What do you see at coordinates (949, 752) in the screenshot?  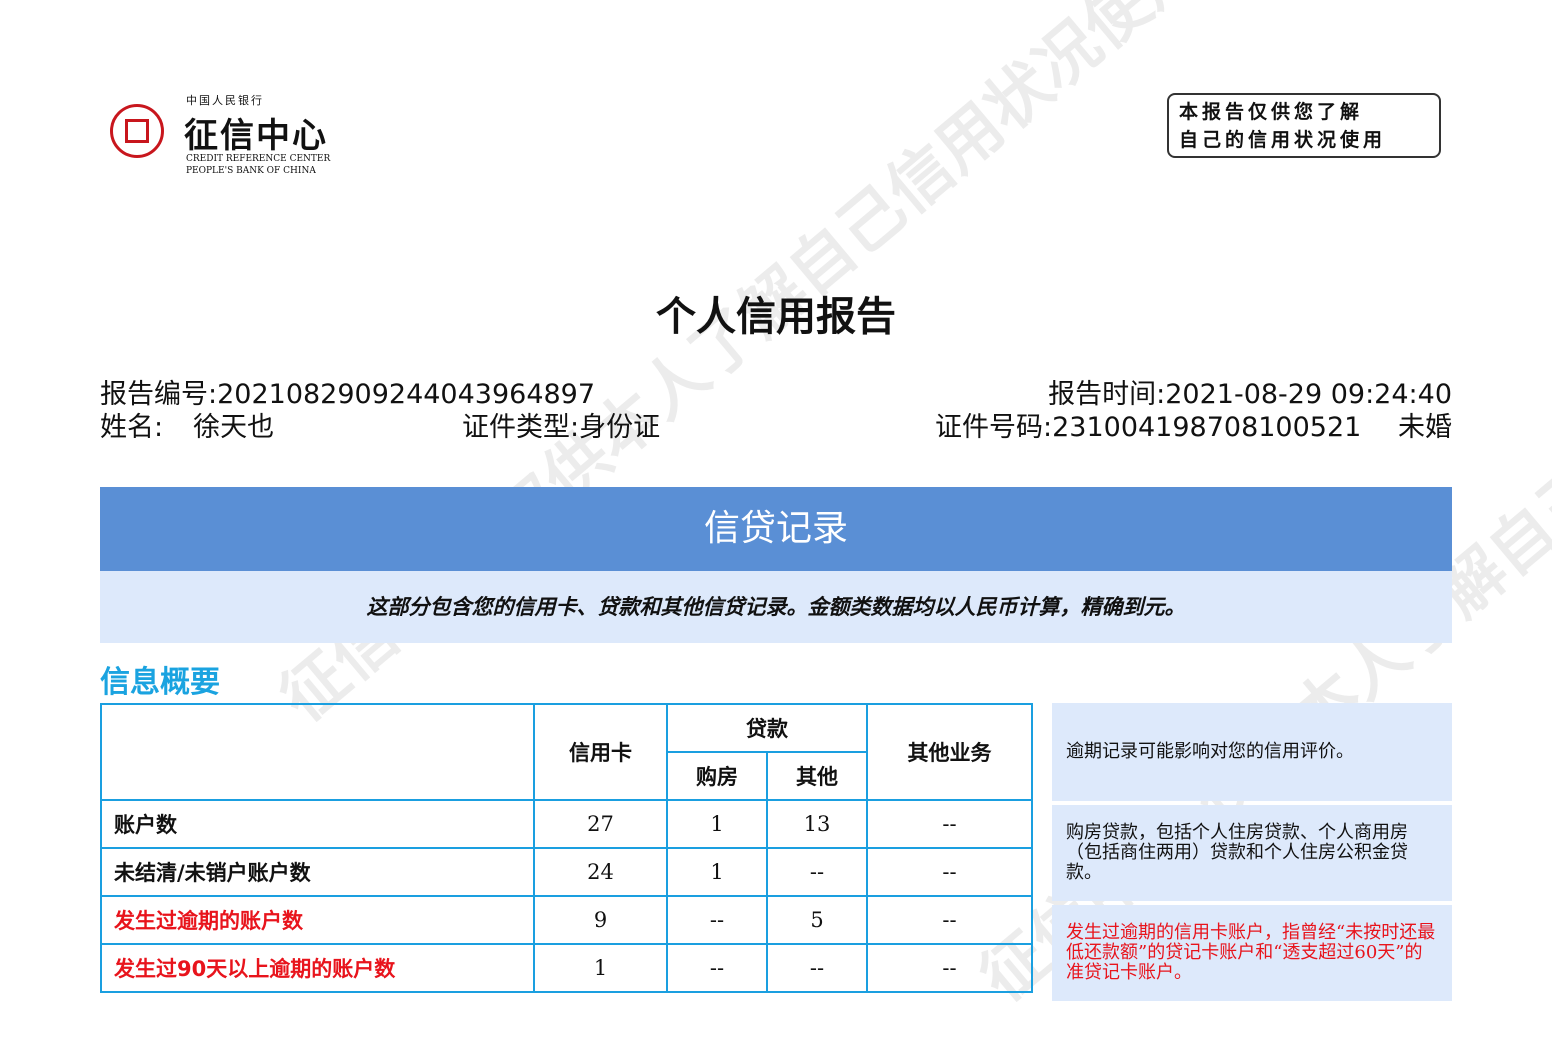 I see `header-other-business: 其他业务` at bounding box center [949, 752].